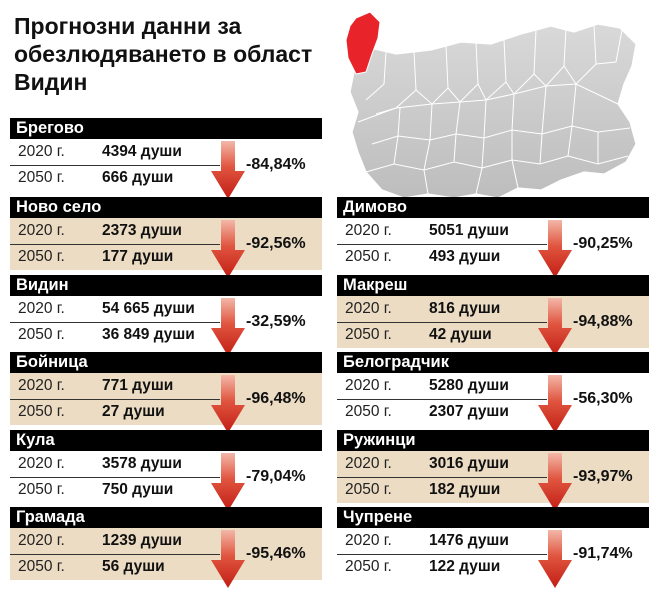 This screenshot has height=590, width=650. Describe the element at coordinates (603, 476) in the screenshot. I see `change-percent: -93,97%` at that location.